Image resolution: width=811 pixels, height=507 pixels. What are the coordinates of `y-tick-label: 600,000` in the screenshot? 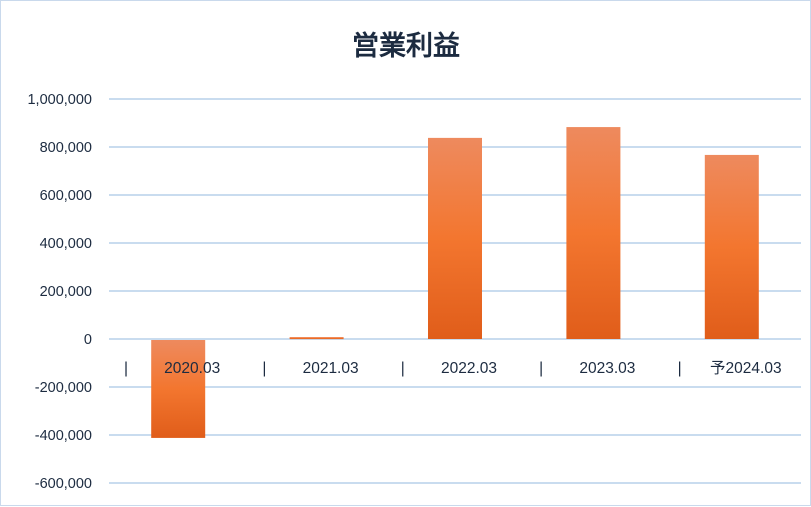 It's located at (66, 196).